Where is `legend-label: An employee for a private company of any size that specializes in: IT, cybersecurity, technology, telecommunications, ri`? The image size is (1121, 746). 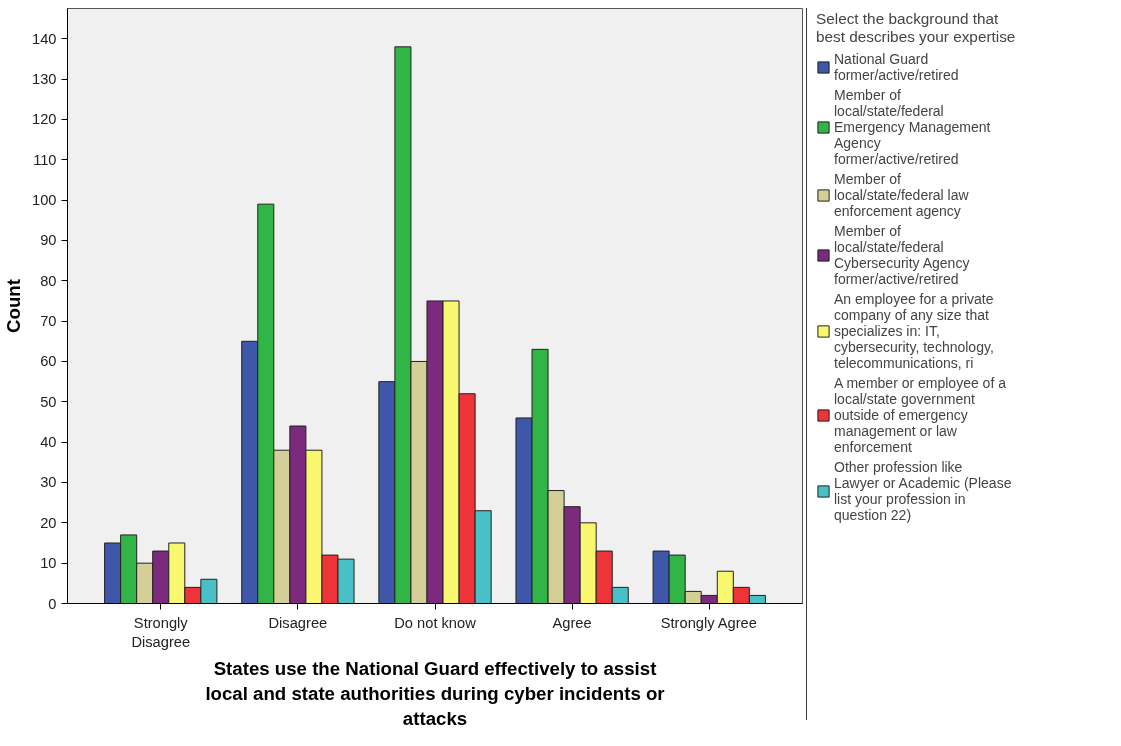 legend-label: An employee for a private company of any size that specializes in: IT, cybersecurity, technology, telecommunications, ri is located at coordinates (914, 331).